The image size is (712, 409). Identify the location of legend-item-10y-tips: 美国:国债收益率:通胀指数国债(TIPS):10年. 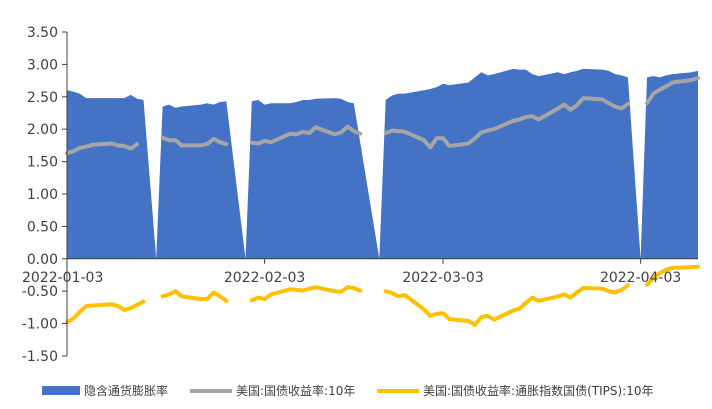
(515, 390).